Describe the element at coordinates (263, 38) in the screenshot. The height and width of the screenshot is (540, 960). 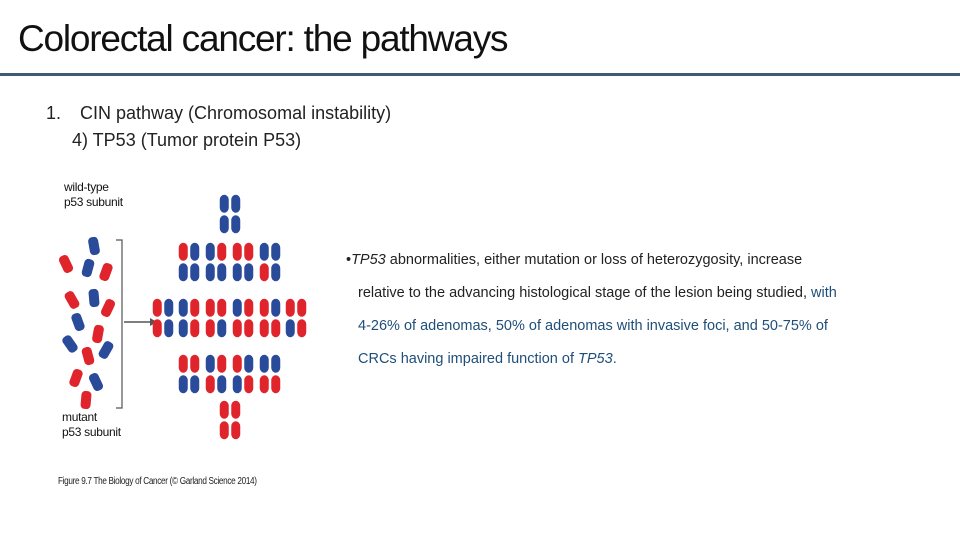
I see `slide-title: Colorectal cancer: the pathways` at that location.